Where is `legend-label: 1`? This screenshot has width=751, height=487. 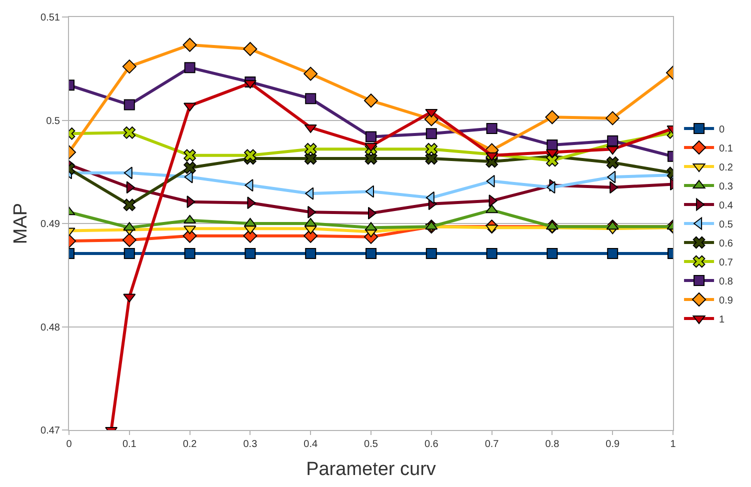
legend-label: 1 is located at coordinates (722, 320).